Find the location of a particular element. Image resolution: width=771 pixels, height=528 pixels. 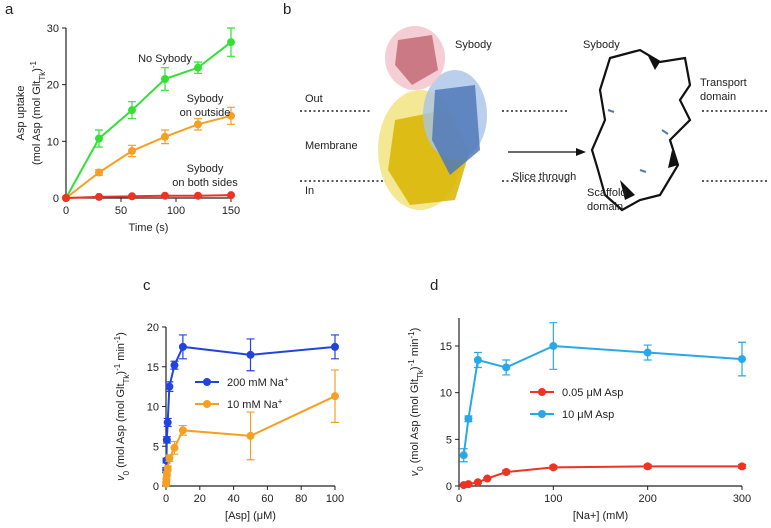

text-piece: 10 mM Na is located at coordinates (253, 405).